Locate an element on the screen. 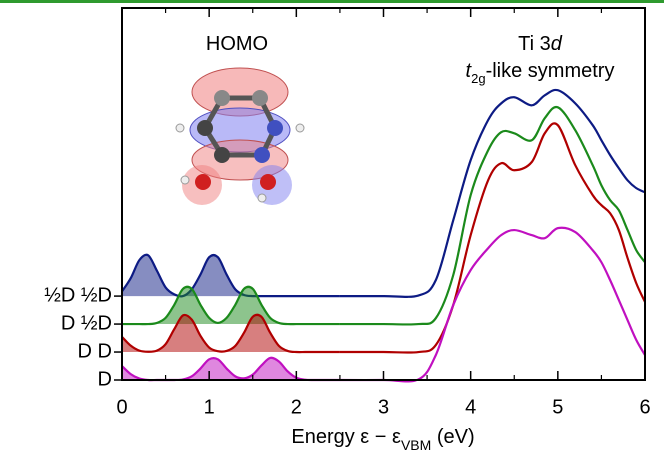 The image size is (664, 461). x-tick-label: 3 is located at coordinates (383, 407).